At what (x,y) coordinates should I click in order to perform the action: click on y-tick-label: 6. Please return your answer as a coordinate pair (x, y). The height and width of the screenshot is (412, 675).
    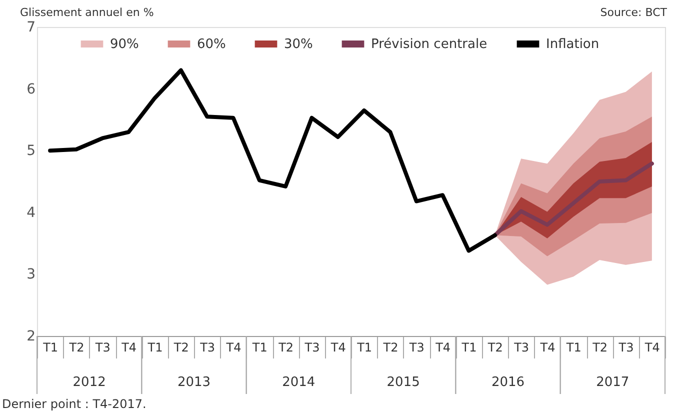
    Looking at the image, I should click on (31, 89).